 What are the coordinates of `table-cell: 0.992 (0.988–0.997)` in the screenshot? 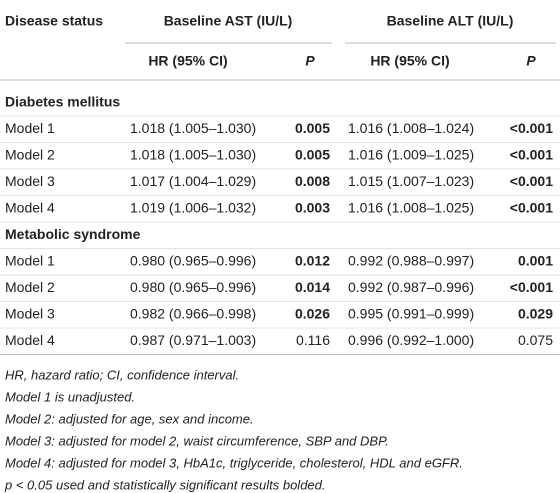 It's located at (411, 261).